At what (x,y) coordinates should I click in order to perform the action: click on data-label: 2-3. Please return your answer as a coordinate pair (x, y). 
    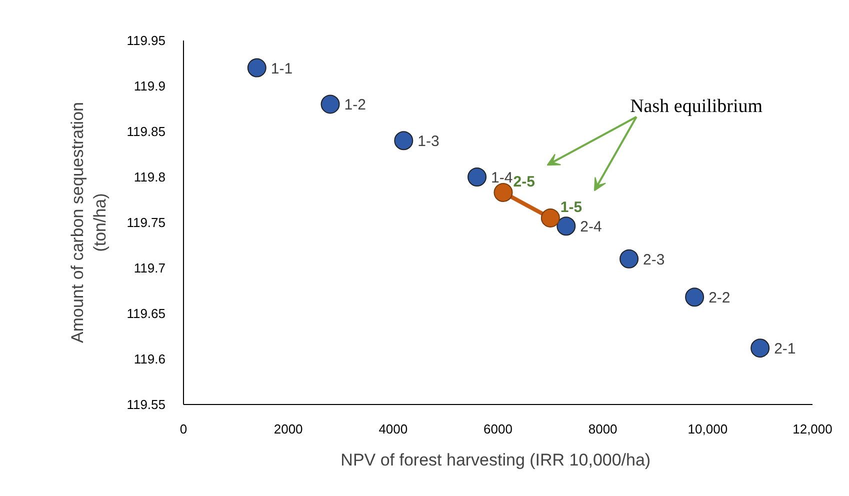
    Looking at the image, I should click on (654, 259).